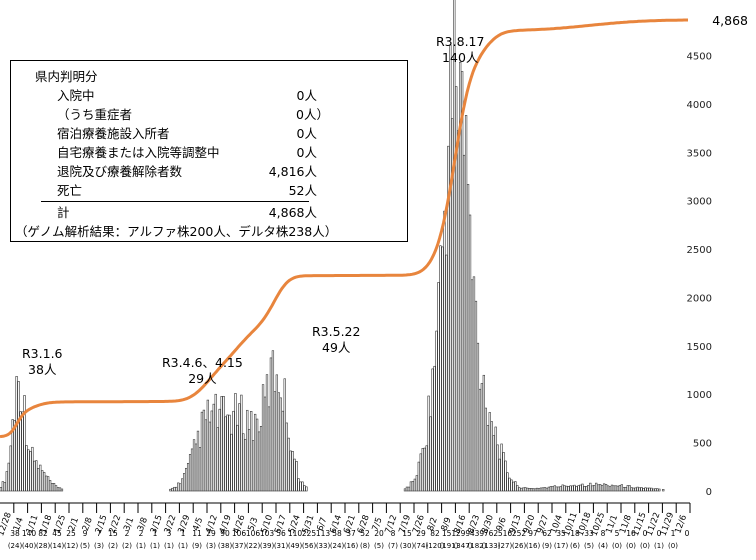 This screenshot has height=560, width=756. Describe the element at coordinates (393, 546) in the screenshot. I see `weekly-sub-count: (7)` at that location.